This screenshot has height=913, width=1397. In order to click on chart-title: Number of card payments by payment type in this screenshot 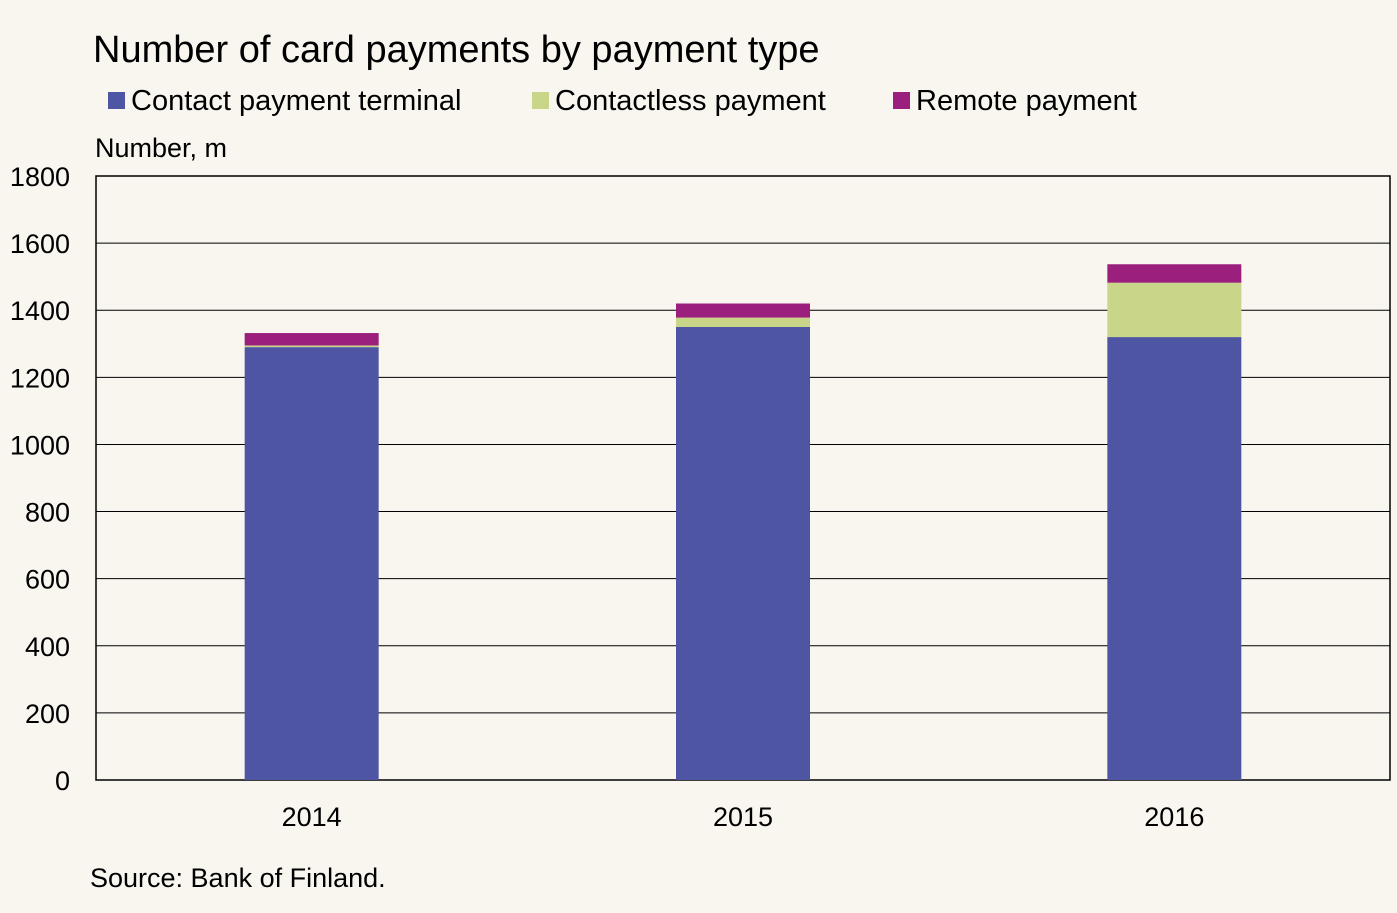, I will do `click(456, 50)`.